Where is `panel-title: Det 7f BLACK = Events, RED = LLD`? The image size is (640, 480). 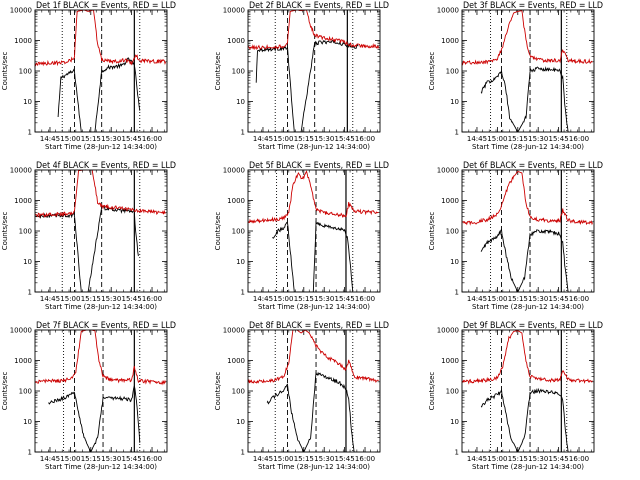 panel-title: Det 7f BLACK = Events, RED = LLD is located at coordinates (106, 325).